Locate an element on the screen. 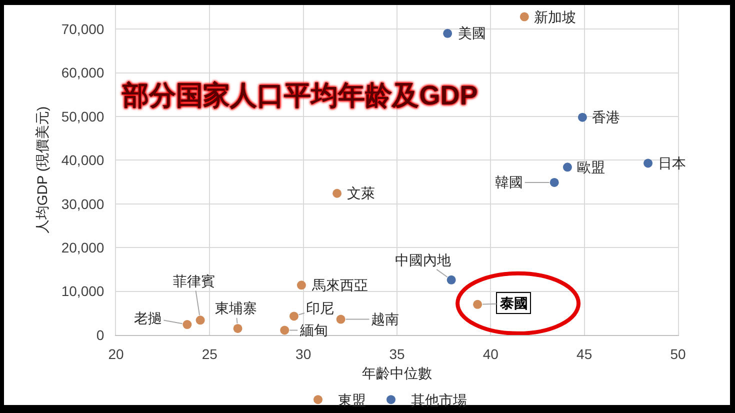 The height and width of the screenshot is (413, 735). y-tick-label: 20,000 is located at coordinates (82, 247).